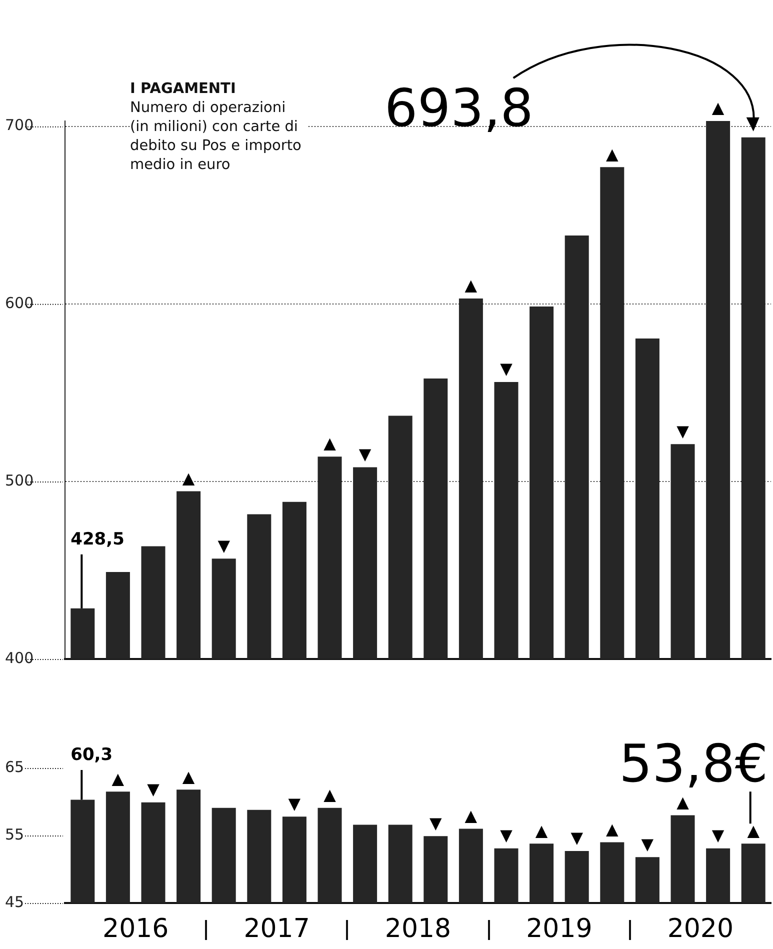 The image size is (773, 949). I want to click on text: Numero di operazioni (in milioni) con carte di debito su Pos e importo medio in euro, so click(216, 136).